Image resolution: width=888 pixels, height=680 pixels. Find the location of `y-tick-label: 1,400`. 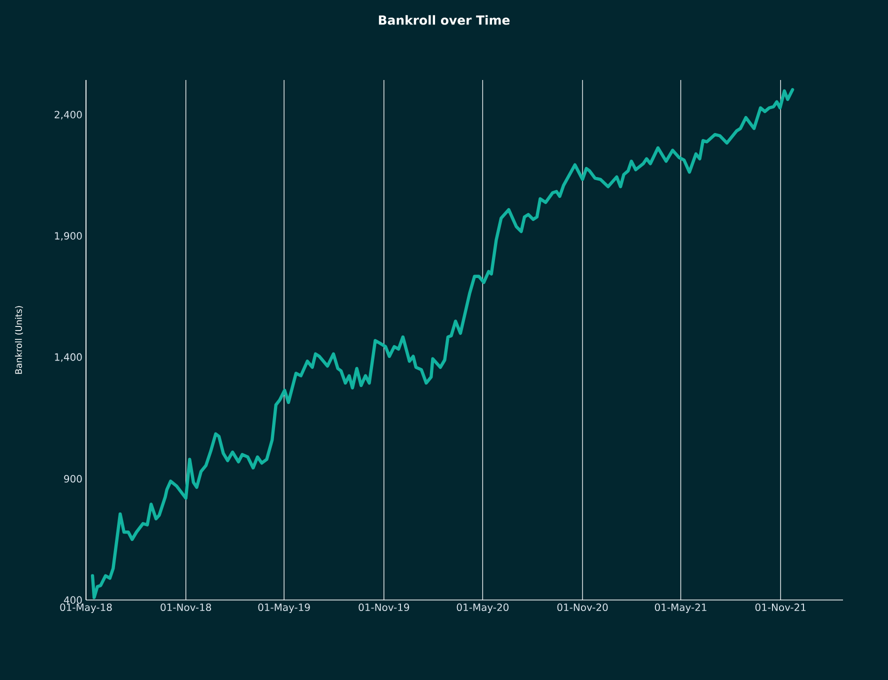

y-tick-label: 1,400 is located at coordinates (68, 357).